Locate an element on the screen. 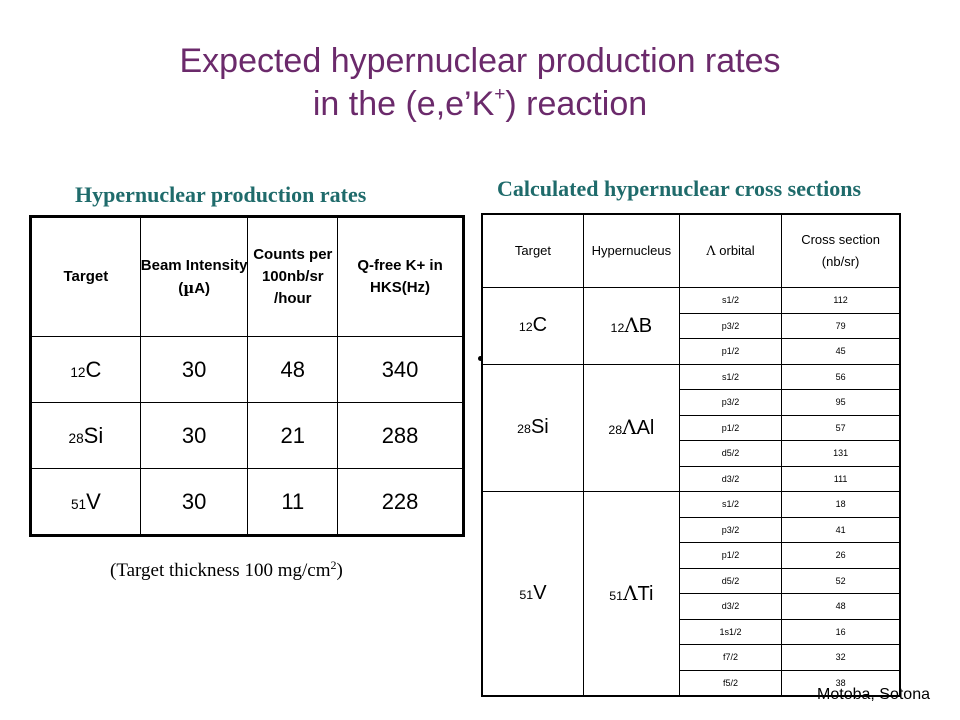  orbital-cell: 1s1/2 is located at coordinates (730, 631).